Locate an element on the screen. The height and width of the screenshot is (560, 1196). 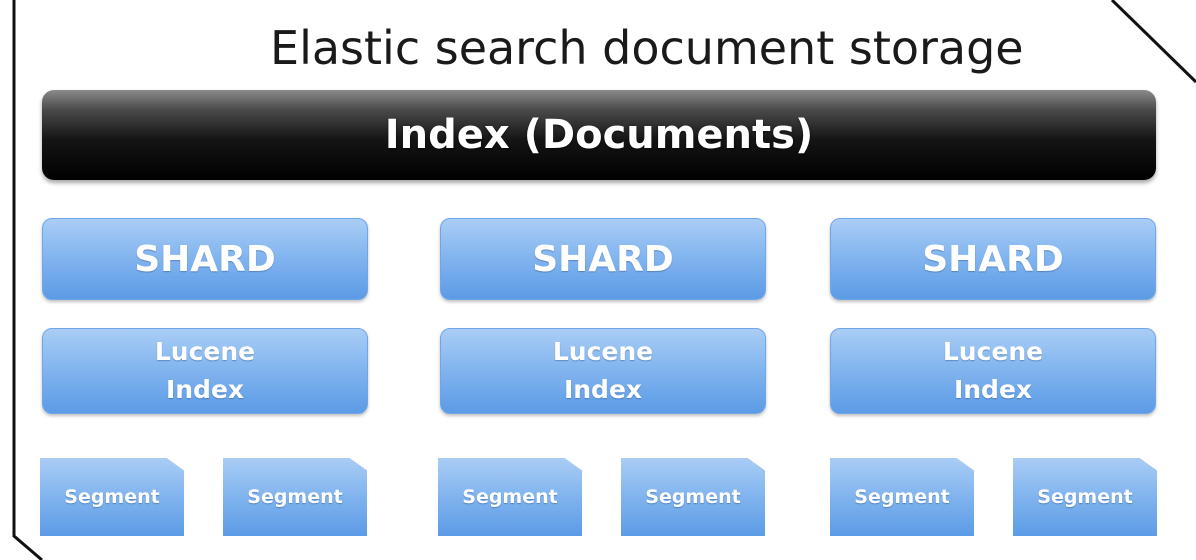
lucene-label-line2-2: Index is located at coordinates (603, 389).